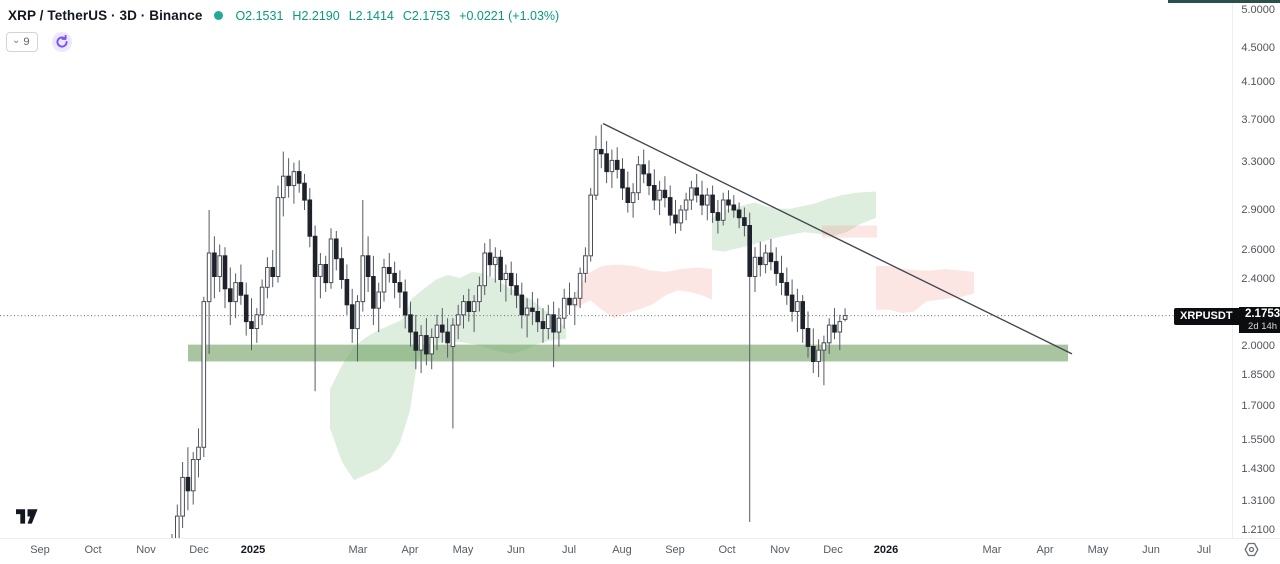 The height and width of the screenshot is (564, 1280). What do you see at coordinates (925, 290) in the screenshot?
I see `red-cloud-projection` at bounding box center [925, 290].